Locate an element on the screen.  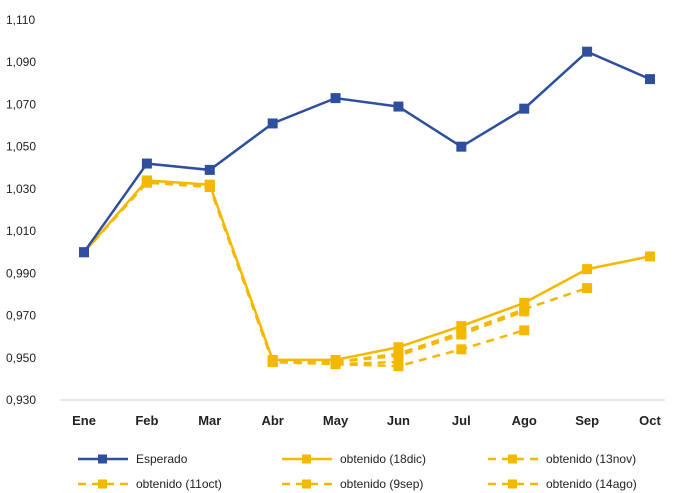
x-tick-label: Mar is located at coordinates (209, 420).